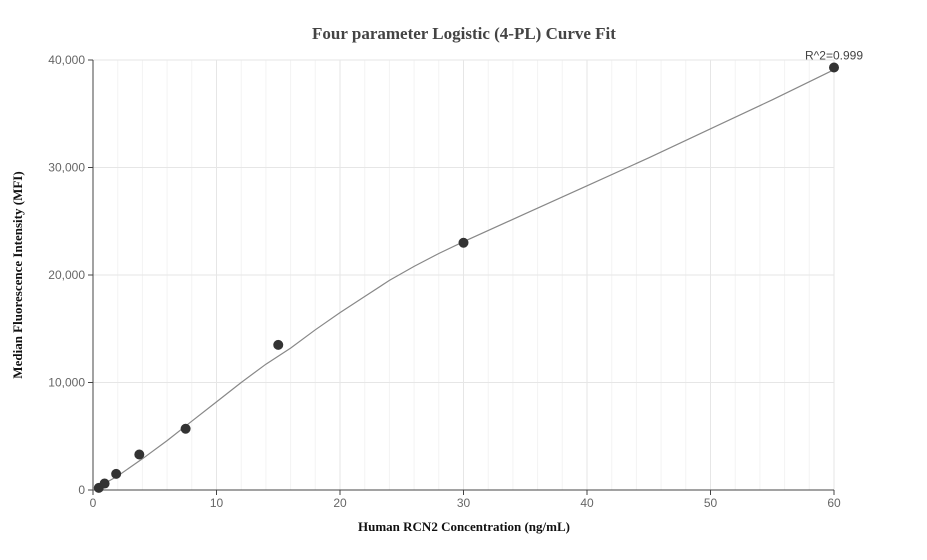 The width and height of the screenshot is (927, 560). What do you see at coordinates (464, 503) in the screenshot?
I see `x-tick-label: 30` at bounding box center [464, 503].